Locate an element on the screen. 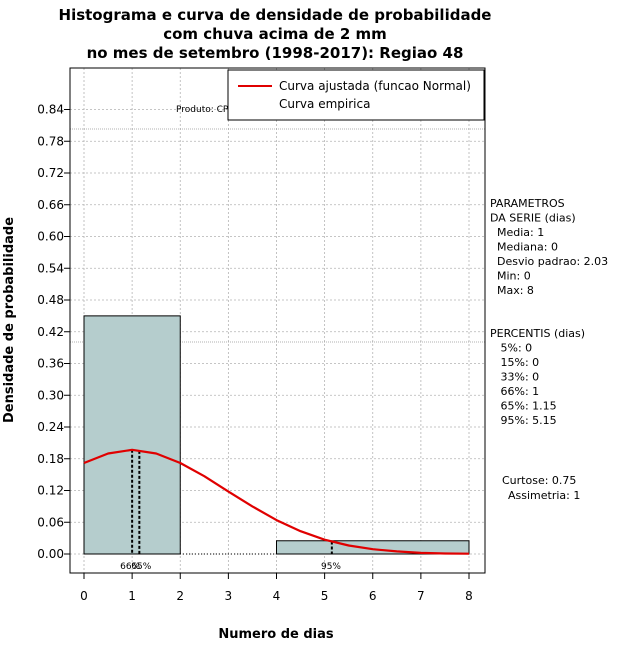 The image size is (640, 660). x-tick-label: 0 is located at coordinates (84, 596).